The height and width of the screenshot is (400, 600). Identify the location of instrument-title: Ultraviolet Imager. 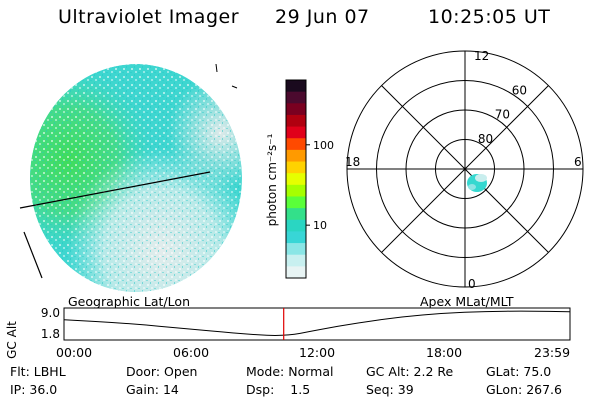
(149, 17).